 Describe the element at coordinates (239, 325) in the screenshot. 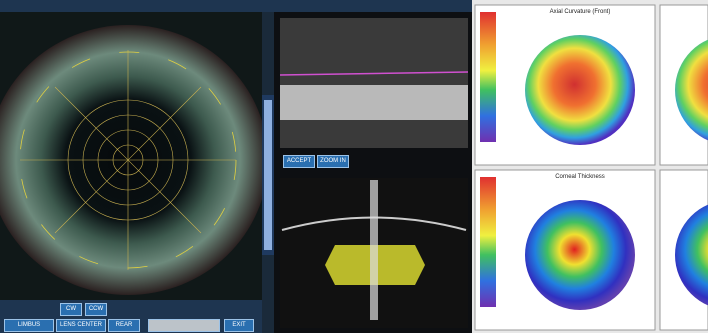

I see `toolbar-button: EXIT` at that location.